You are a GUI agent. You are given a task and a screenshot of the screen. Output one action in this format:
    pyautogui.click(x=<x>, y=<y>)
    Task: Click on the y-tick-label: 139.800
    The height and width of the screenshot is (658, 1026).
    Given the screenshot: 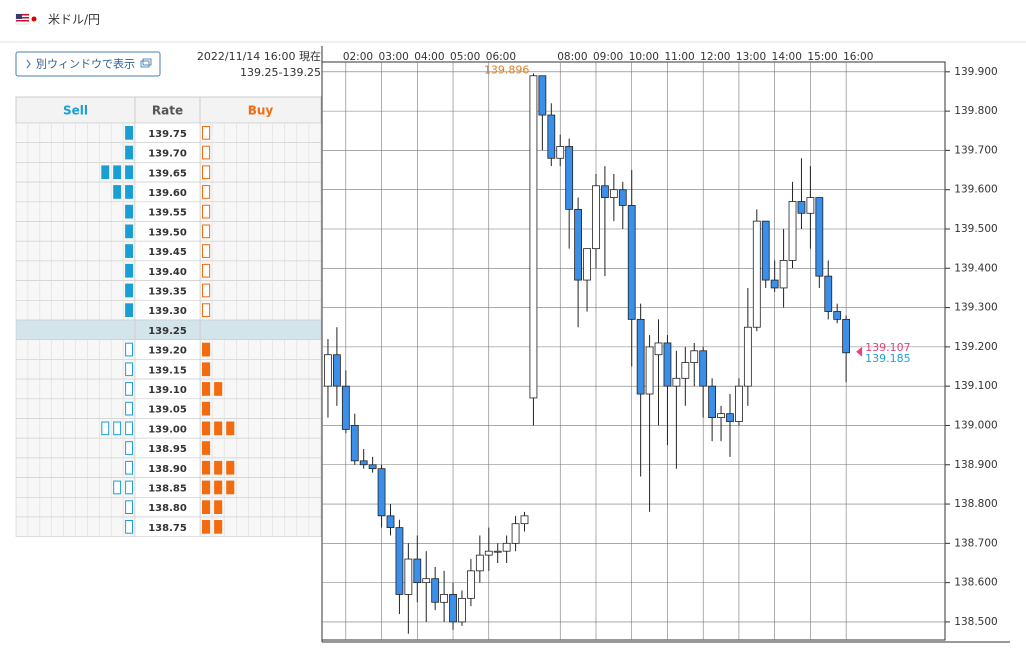 What is the action you would take?
    pyautogui.click(x=975, y=111)
    